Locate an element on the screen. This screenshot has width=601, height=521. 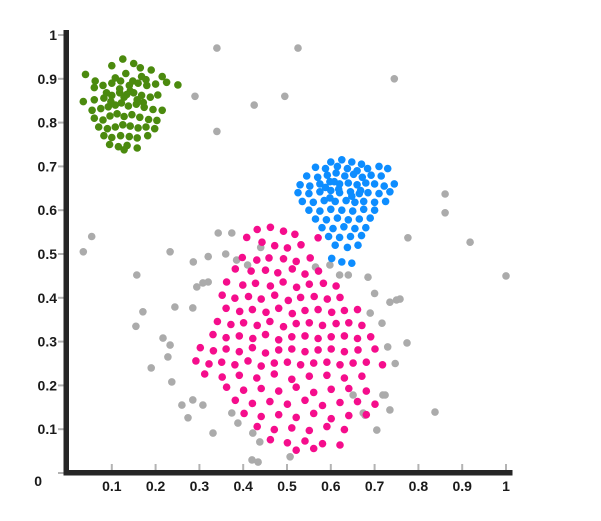
x-tick-label: 0.2 is located at coordinates (156, 486).